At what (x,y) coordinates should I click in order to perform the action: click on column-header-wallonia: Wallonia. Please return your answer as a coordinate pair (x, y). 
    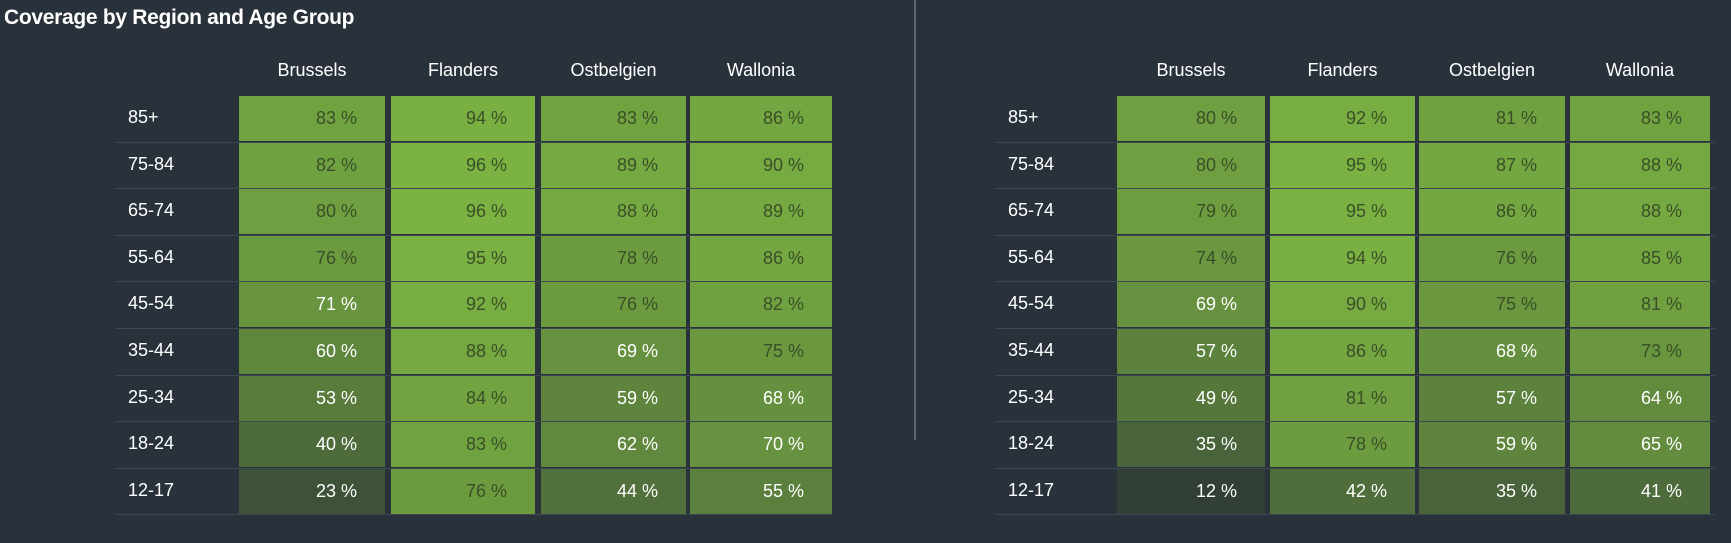
    Looking at the image, I should click on (1640, 70).